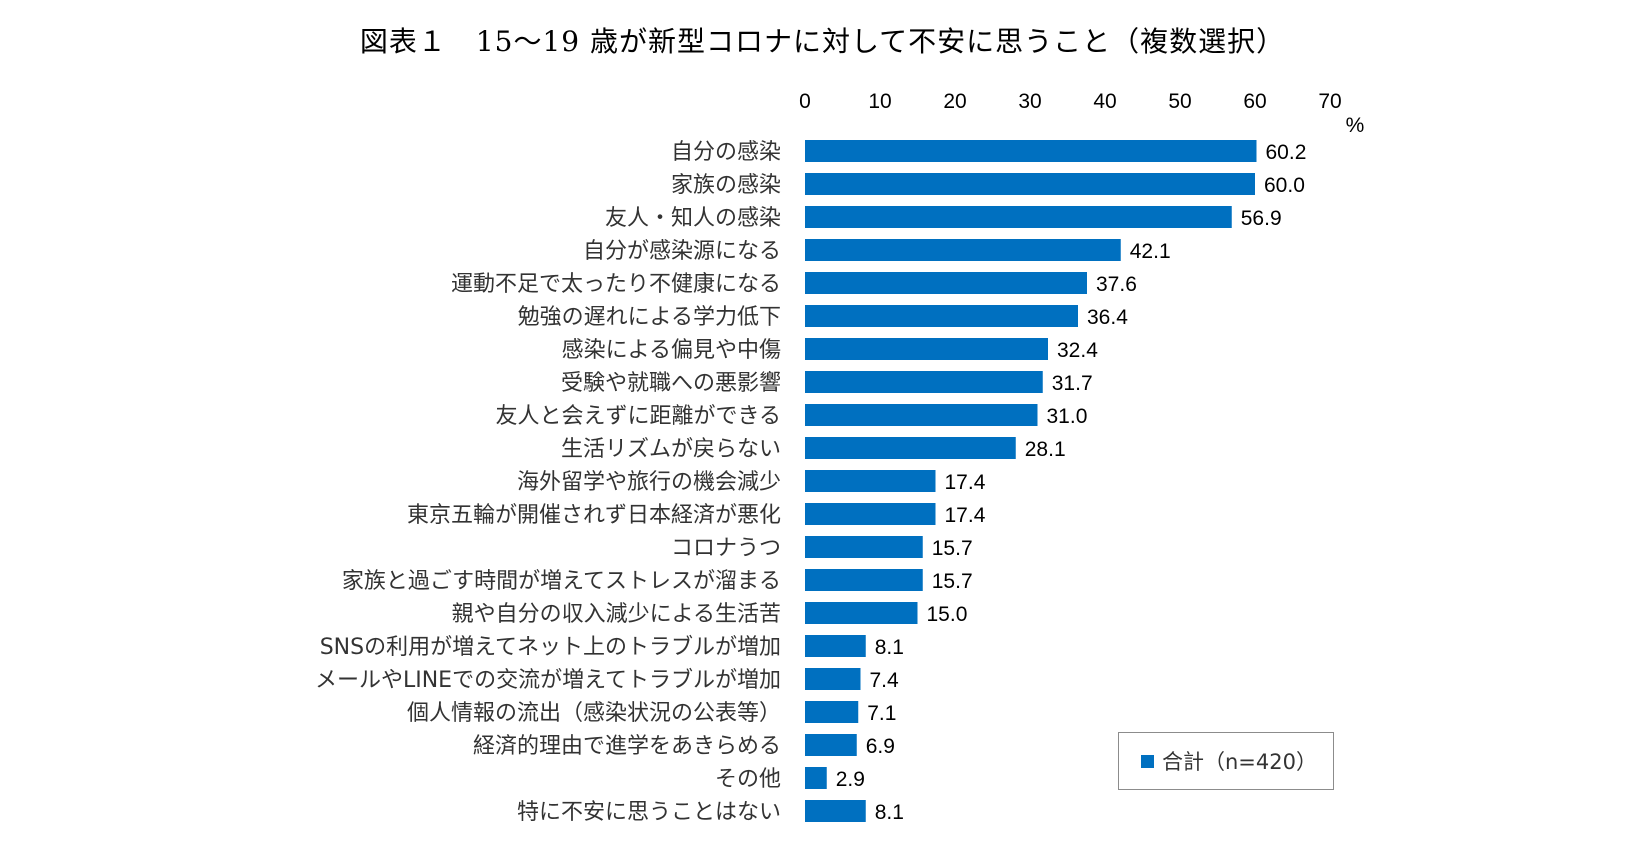 This screenshot has width=1645, height=868. What do you see at coordinates (616, 614) in the screenshot?
I see `category-label: 親や自分の収入減少による生活苦` at bounding box center [616, 614].